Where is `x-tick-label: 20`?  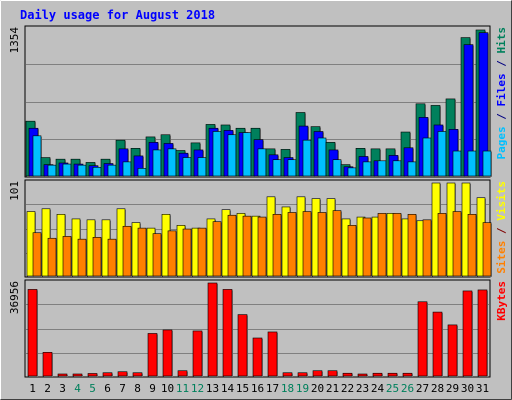 x-tick-label: 20 is located at coordinates (317, 388).